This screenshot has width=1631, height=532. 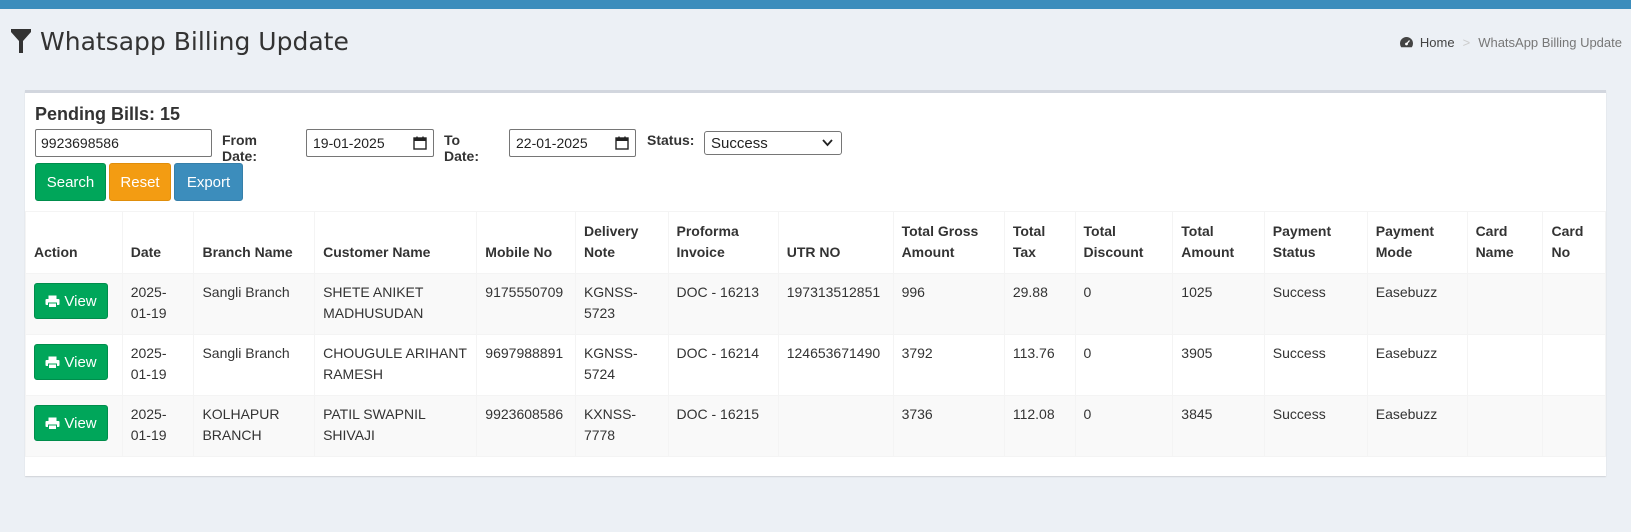 What do you see at coordinates (1315, 242) in the screenshot?
I see `column-header: Payment Status` at bounding box center [1315, 242].